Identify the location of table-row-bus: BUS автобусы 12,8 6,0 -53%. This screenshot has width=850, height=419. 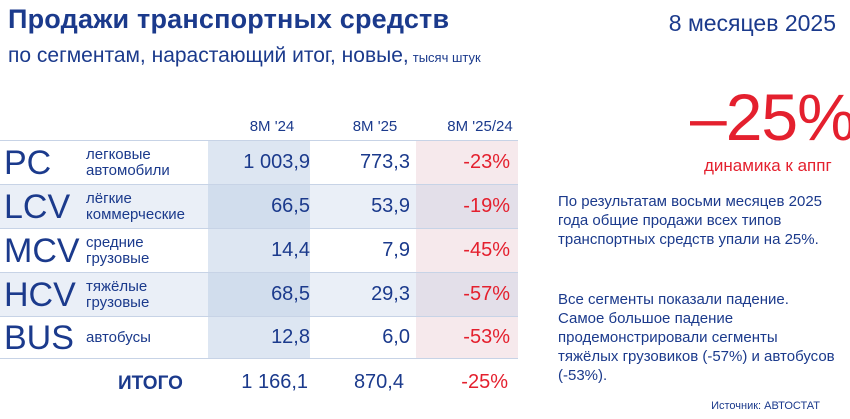
(259, 337).